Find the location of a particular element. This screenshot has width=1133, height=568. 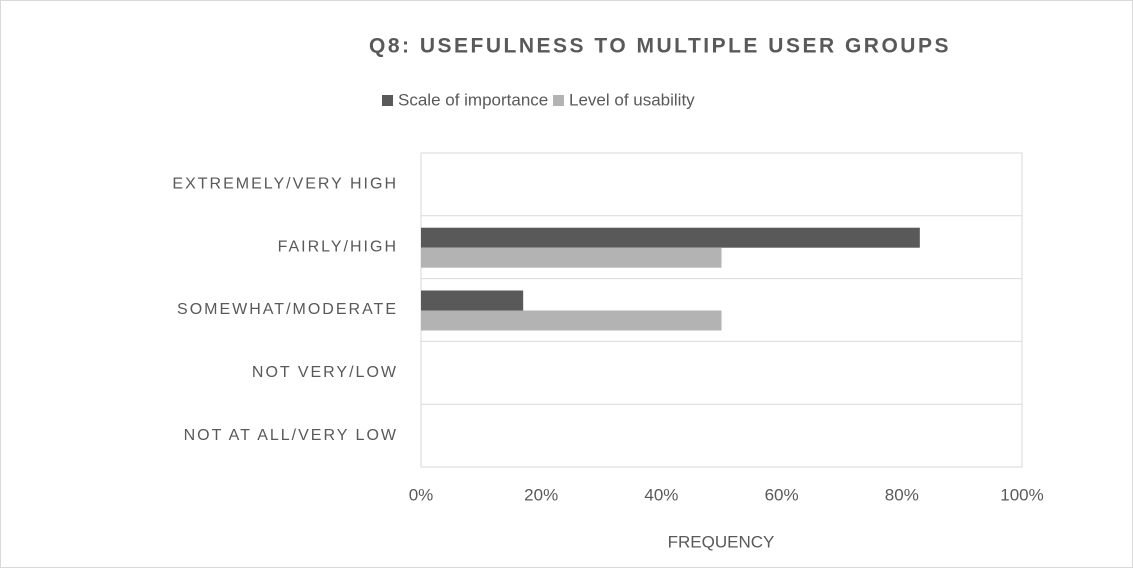

category-label: FAIRLY/HIGH is located at coordinates (338, 246).